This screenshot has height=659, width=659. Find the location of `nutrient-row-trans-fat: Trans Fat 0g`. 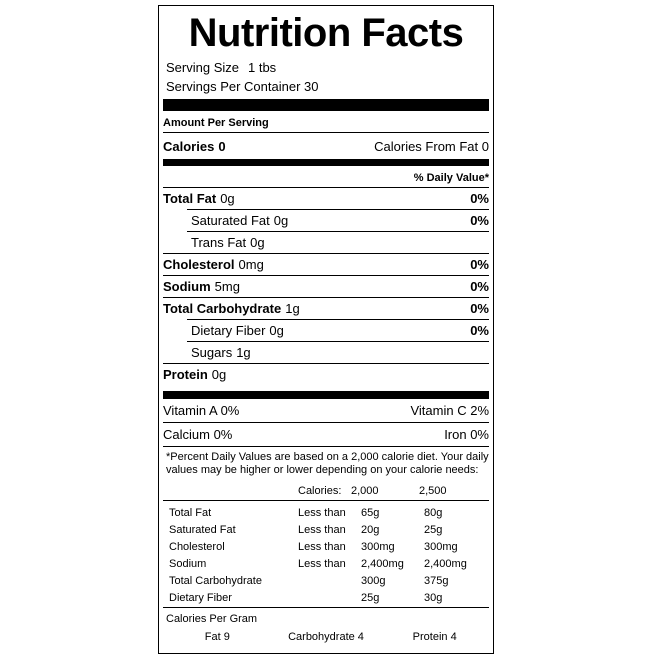

nutrient-row-trans-fat: Trans Fat 0g is located at coordinates (228, 242).